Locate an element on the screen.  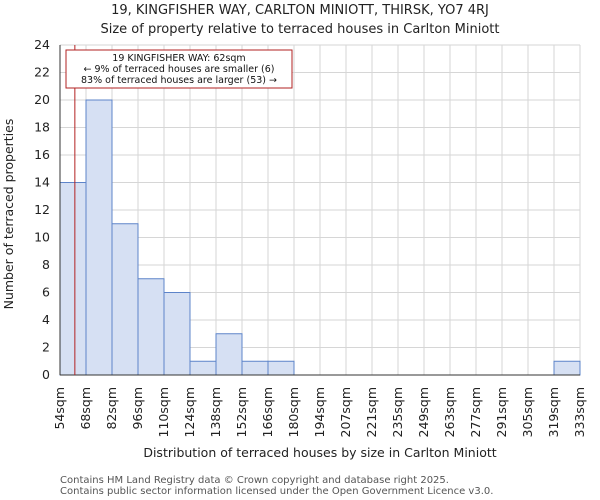
x-tick-label: 277sqm is located at coordinates (475, 412).